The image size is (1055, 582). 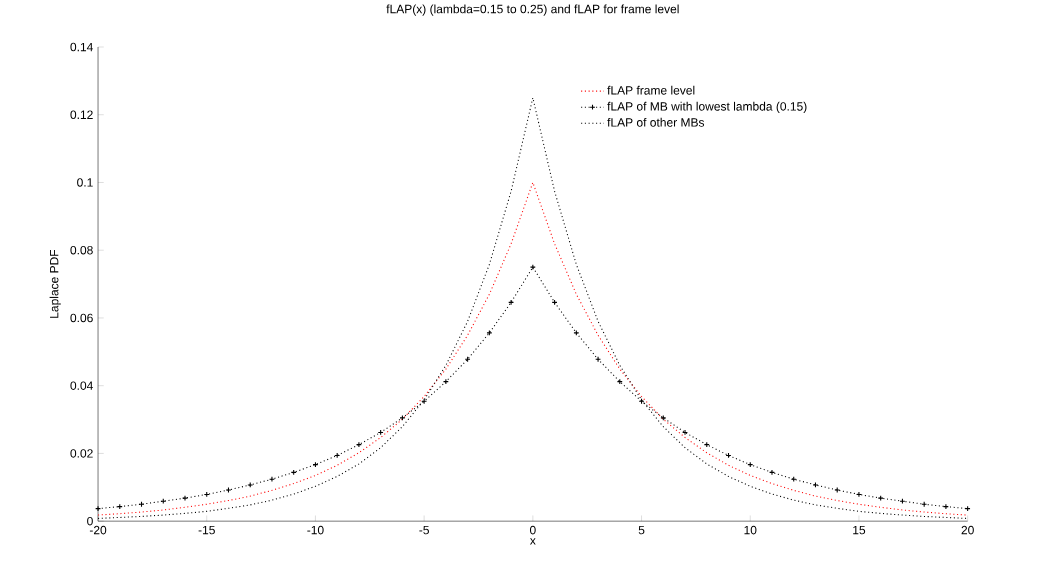 What do you see at coordinates (707, 107) in the screenshot?
I see `legend-label: fLAP of MB with lowest lambda (0.15)` at bounding box center [707, 107].